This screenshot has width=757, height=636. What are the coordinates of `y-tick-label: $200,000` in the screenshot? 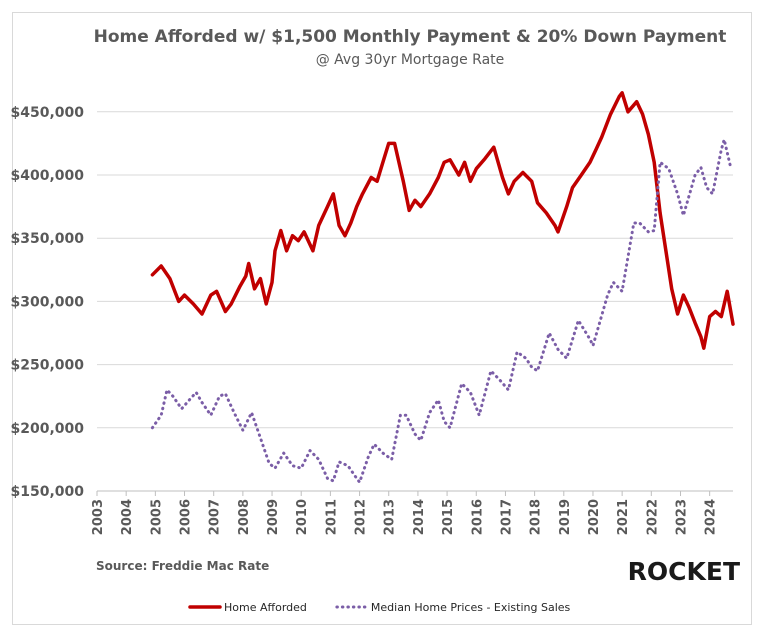 It's located at (47, 429).